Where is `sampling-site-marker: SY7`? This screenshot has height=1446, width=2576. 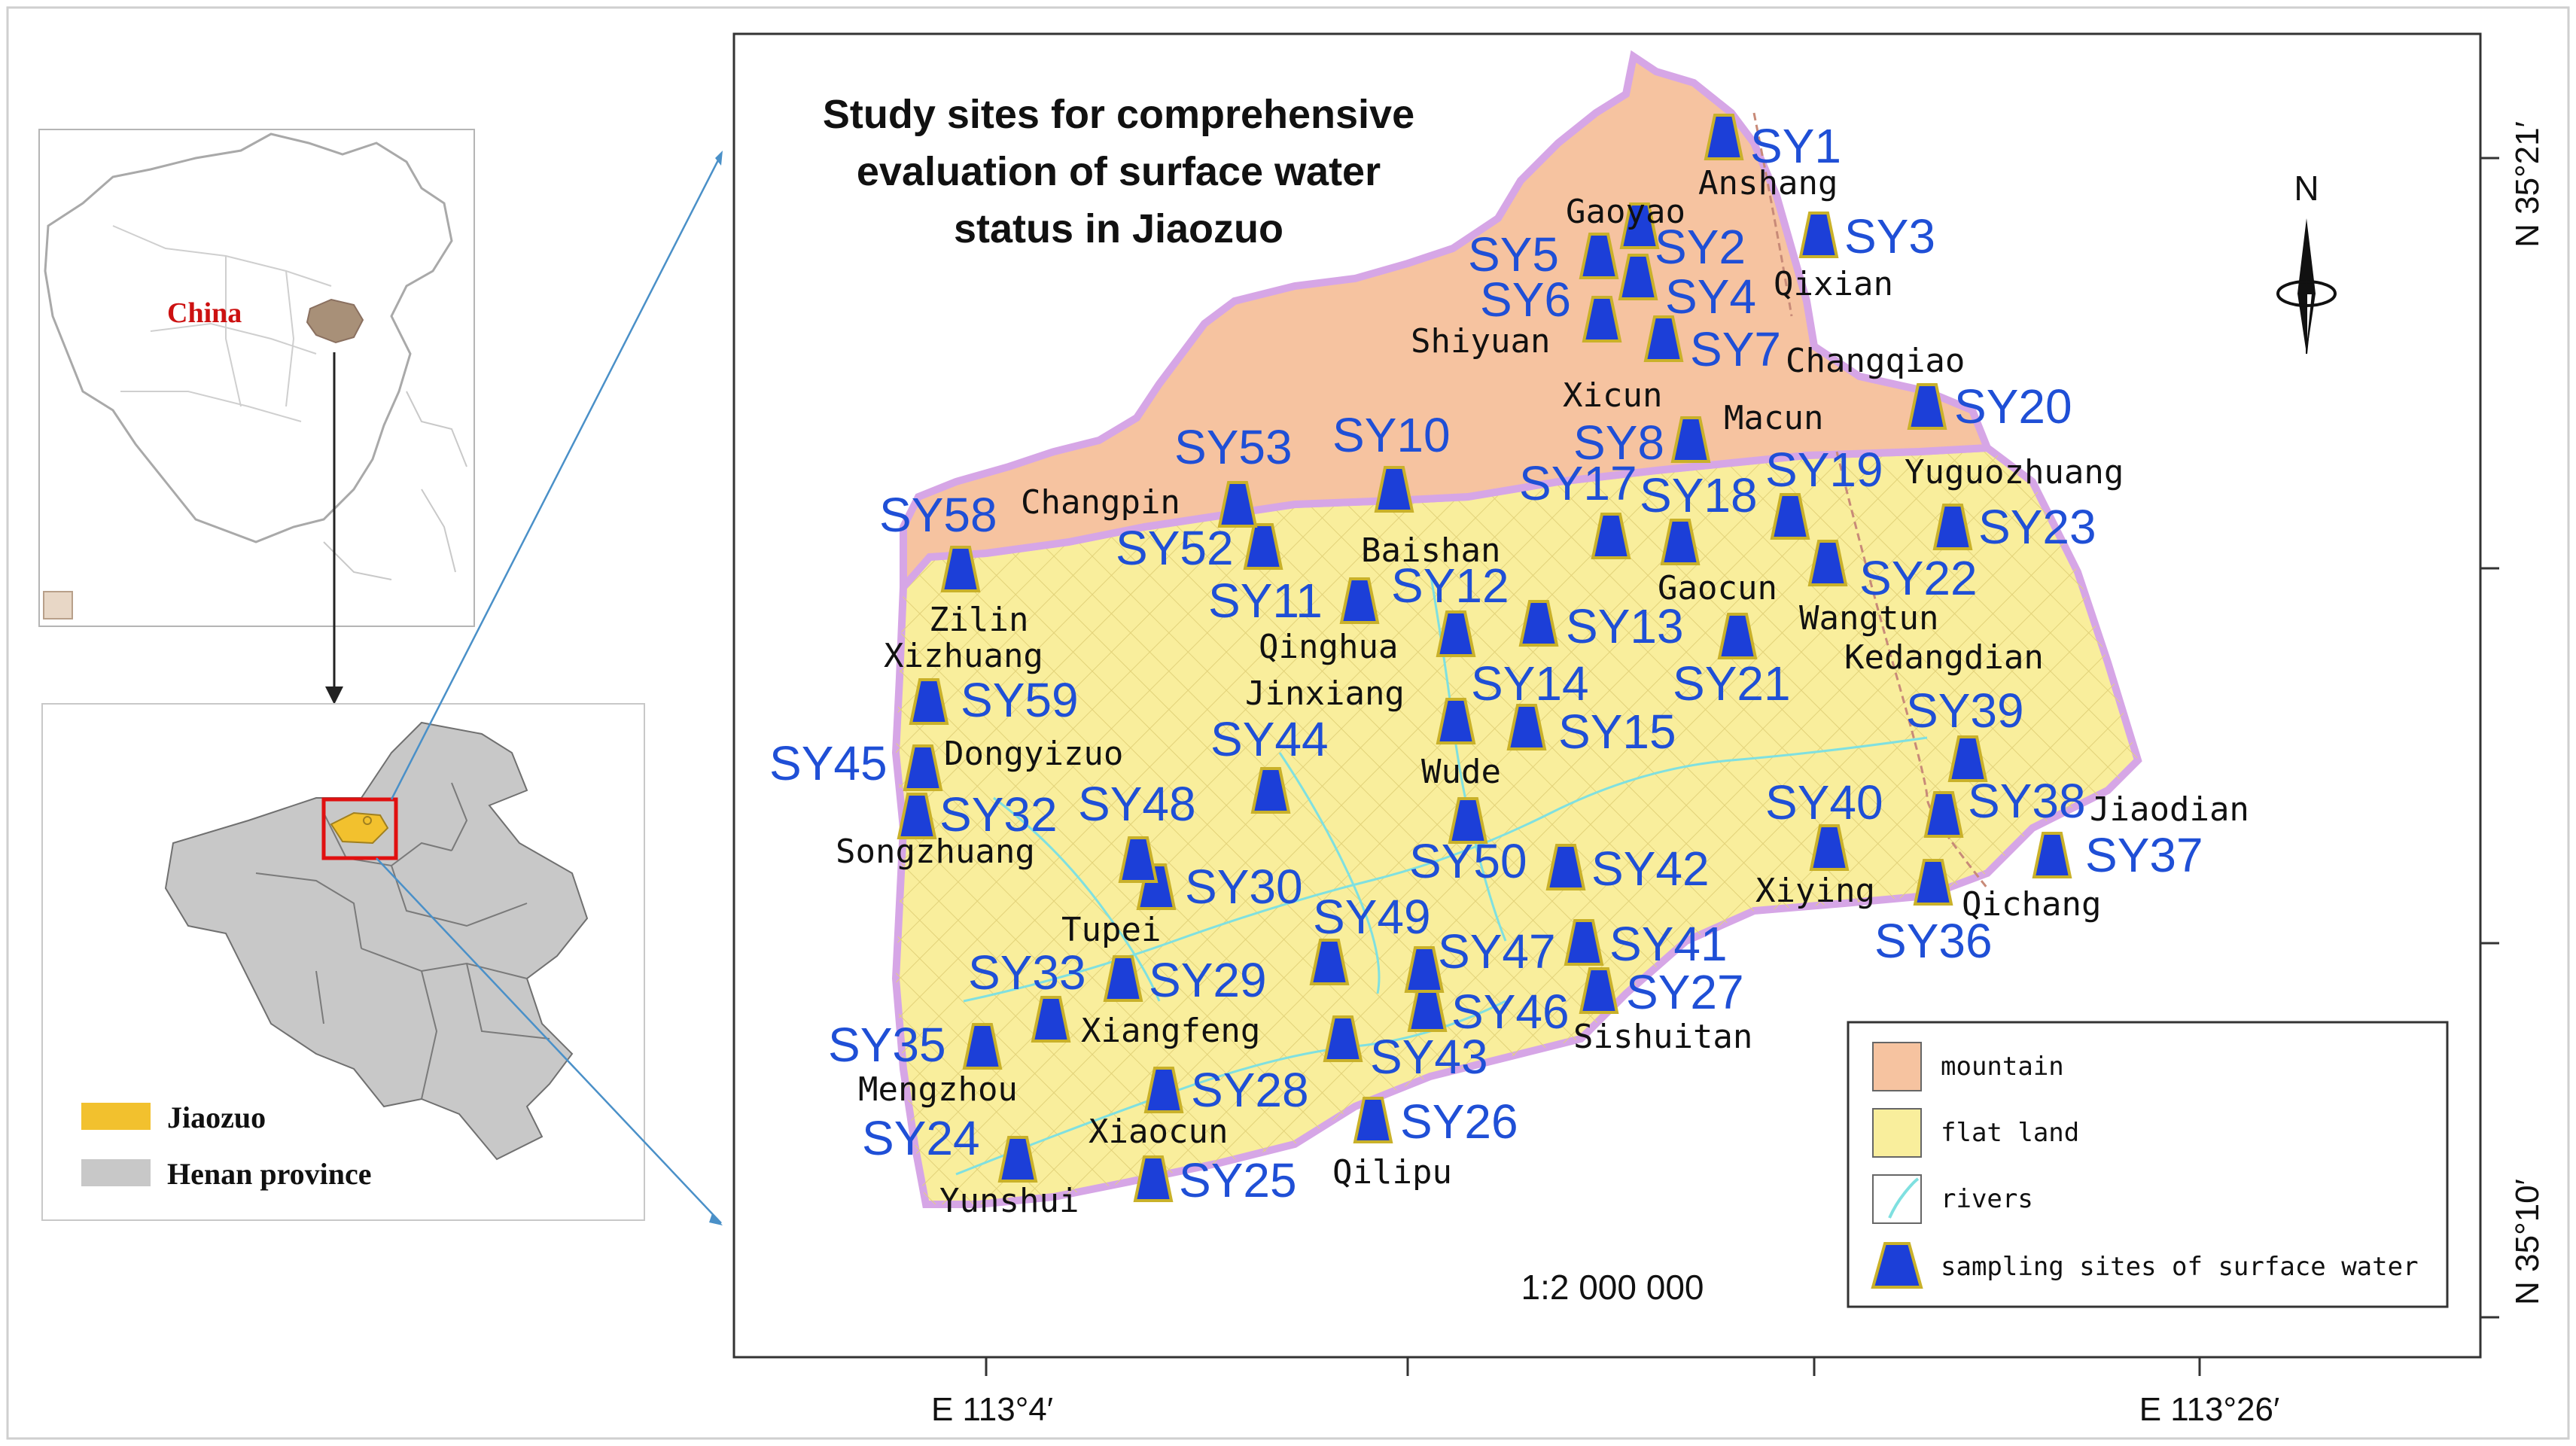
sampling-site-marker: SY7 is located at coordinates (1712, 345).